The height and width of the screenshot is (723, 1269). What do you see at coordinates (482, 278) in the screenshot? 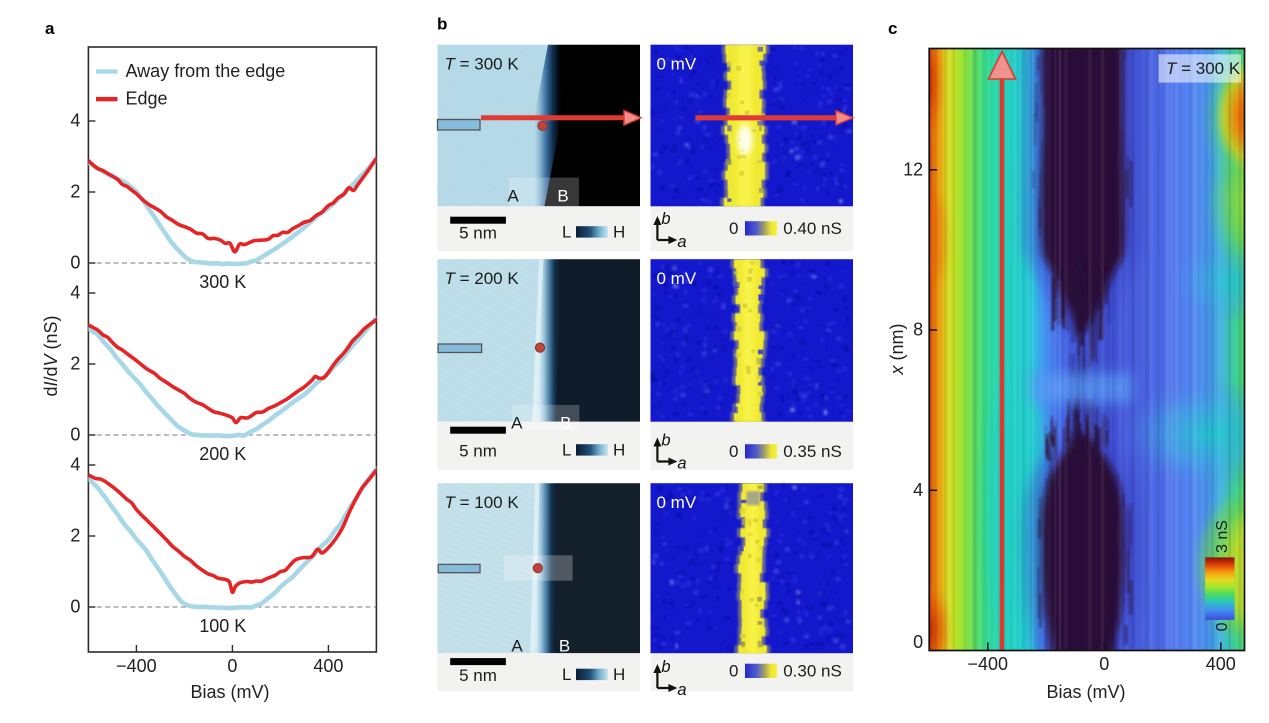
I see `svg-text: T = 200 K` at bounding box center [482, 278].